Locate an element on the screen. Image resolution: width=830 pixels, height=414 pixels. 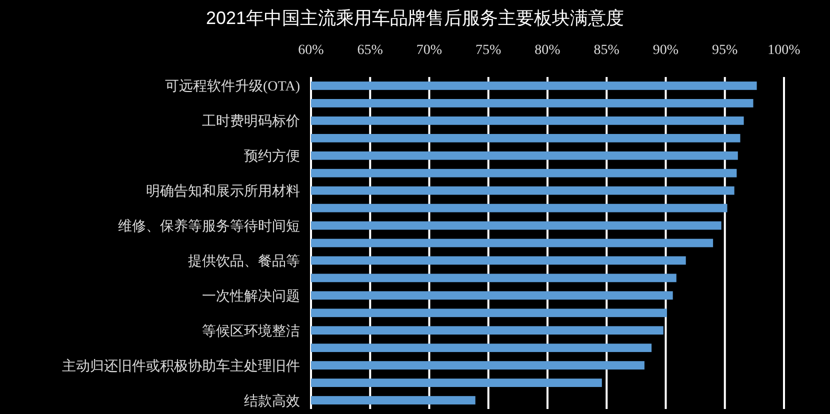
y-tick-label: 主动归还旧件或积极协助车主处理旧件 is located at coordinates (181, 366).